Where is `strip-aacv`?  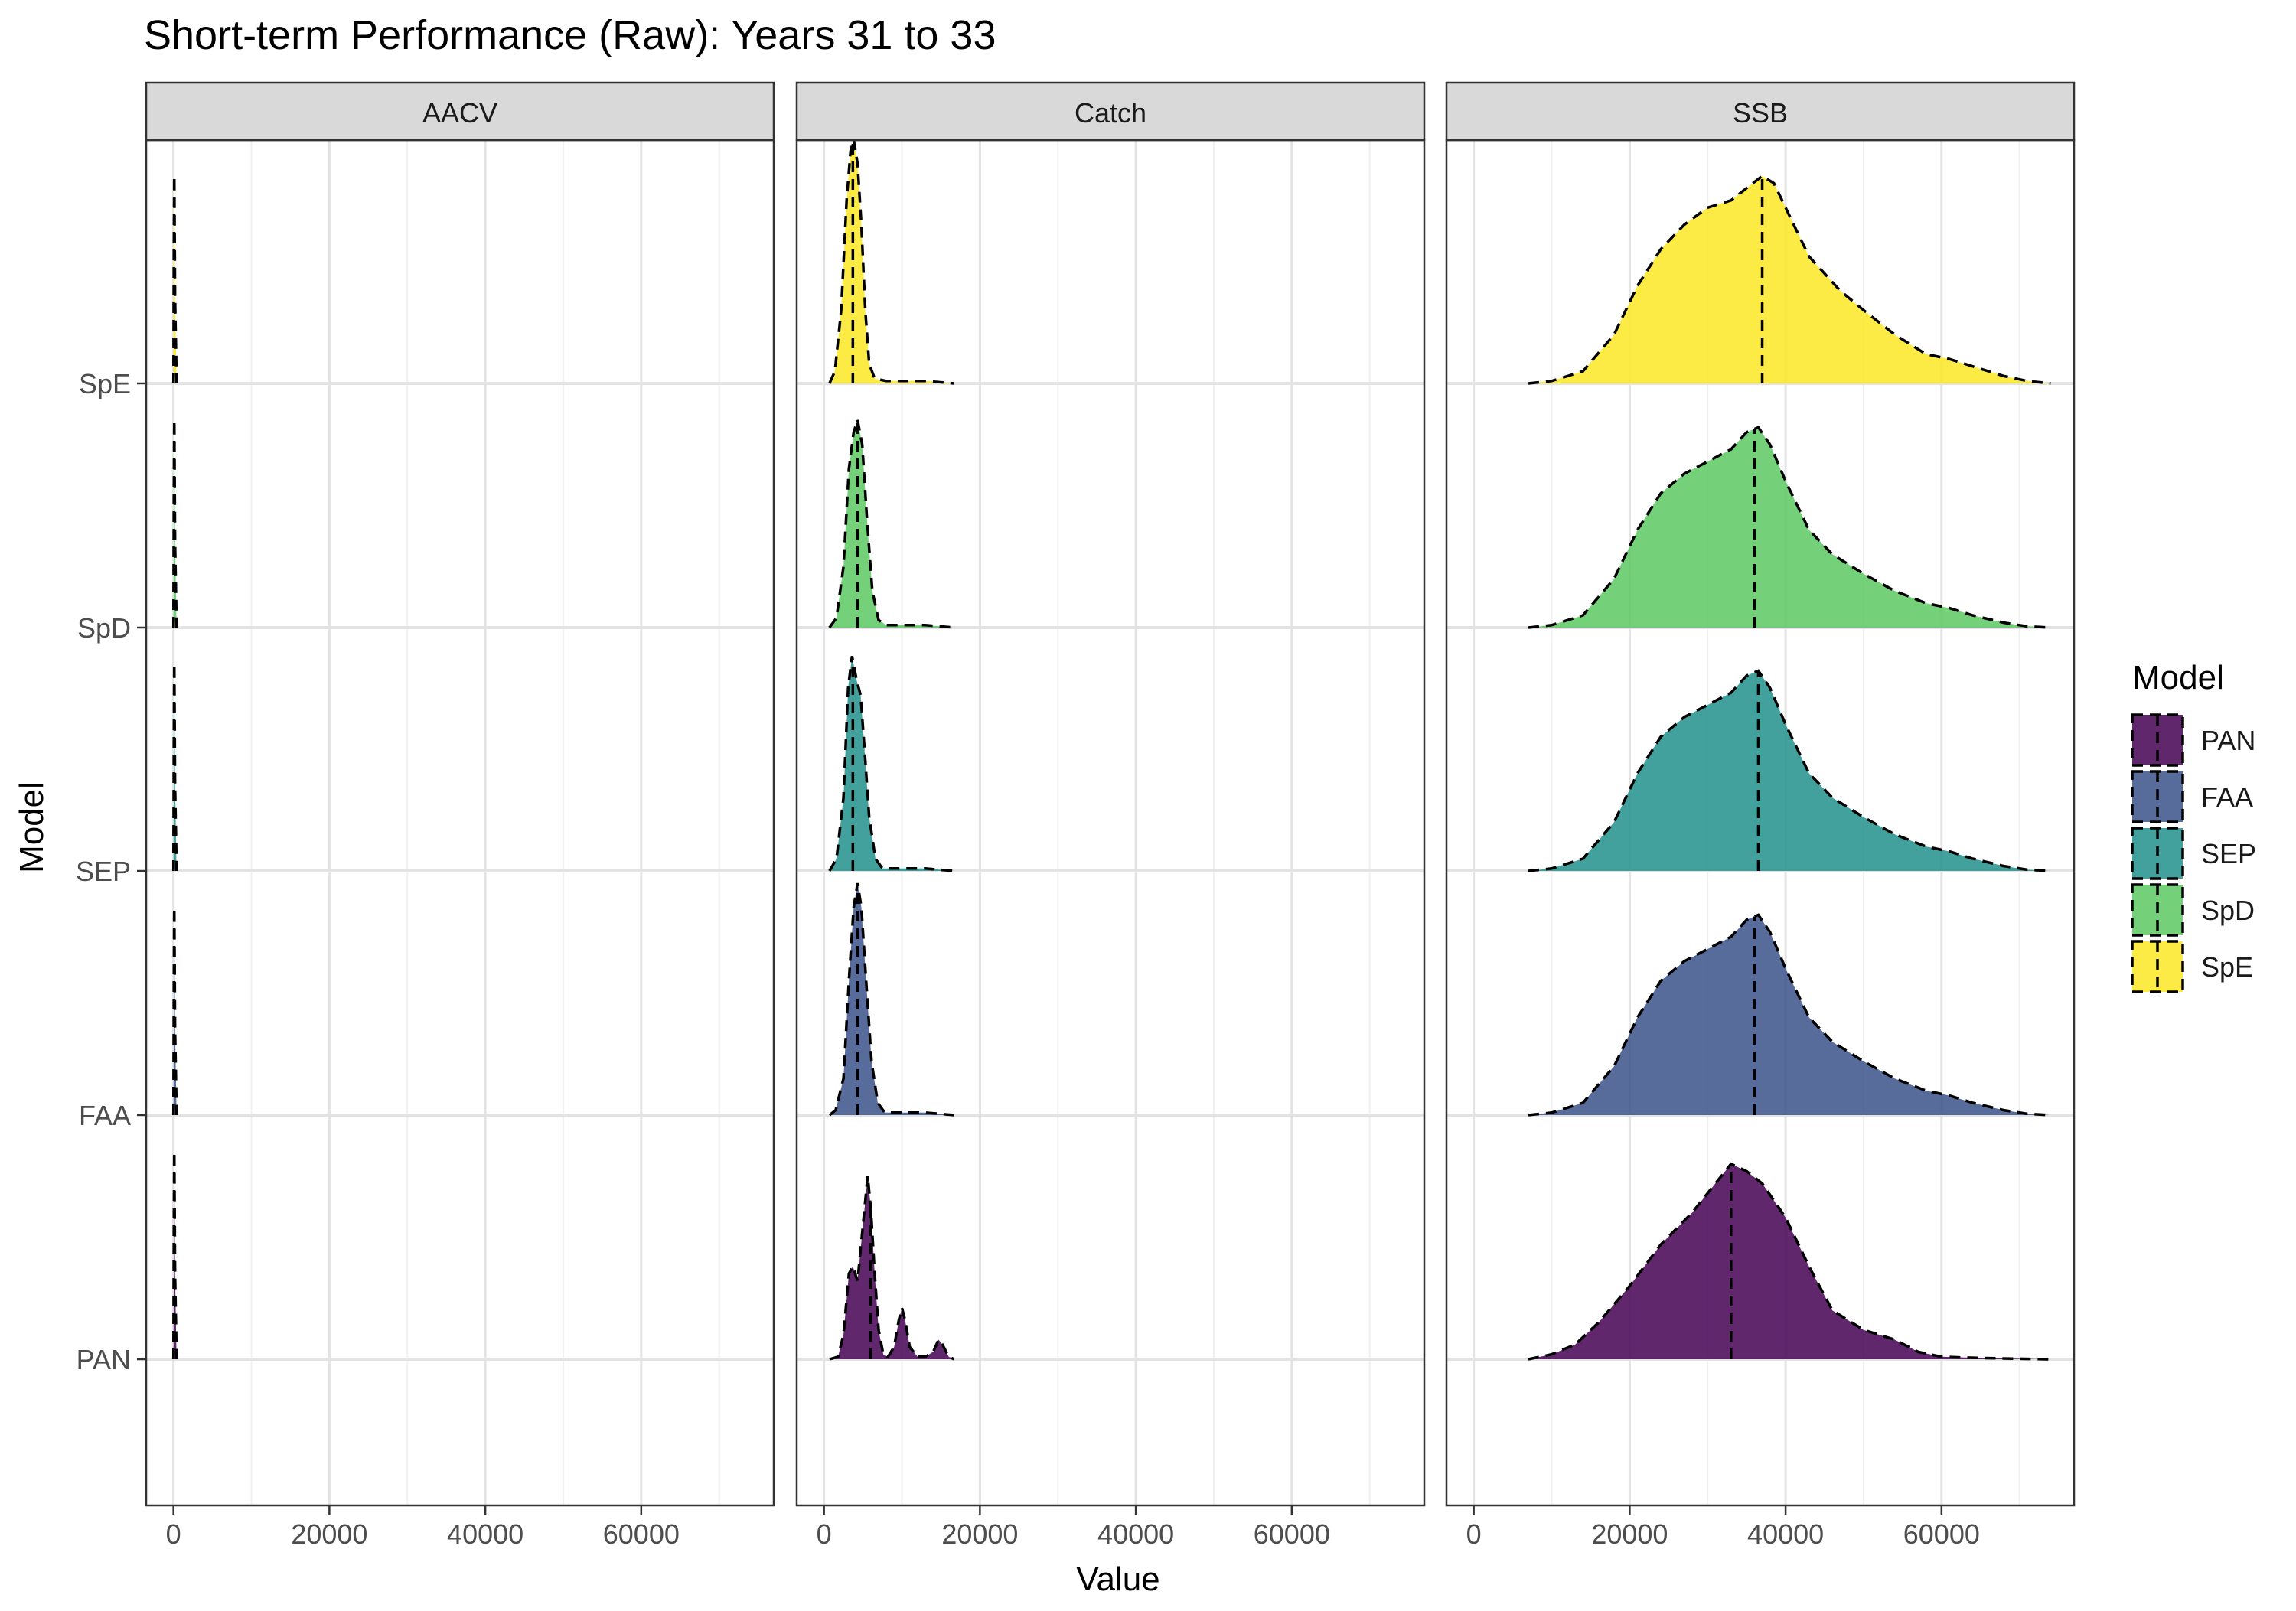 strip-aacv is located at coordinates (460, 111).